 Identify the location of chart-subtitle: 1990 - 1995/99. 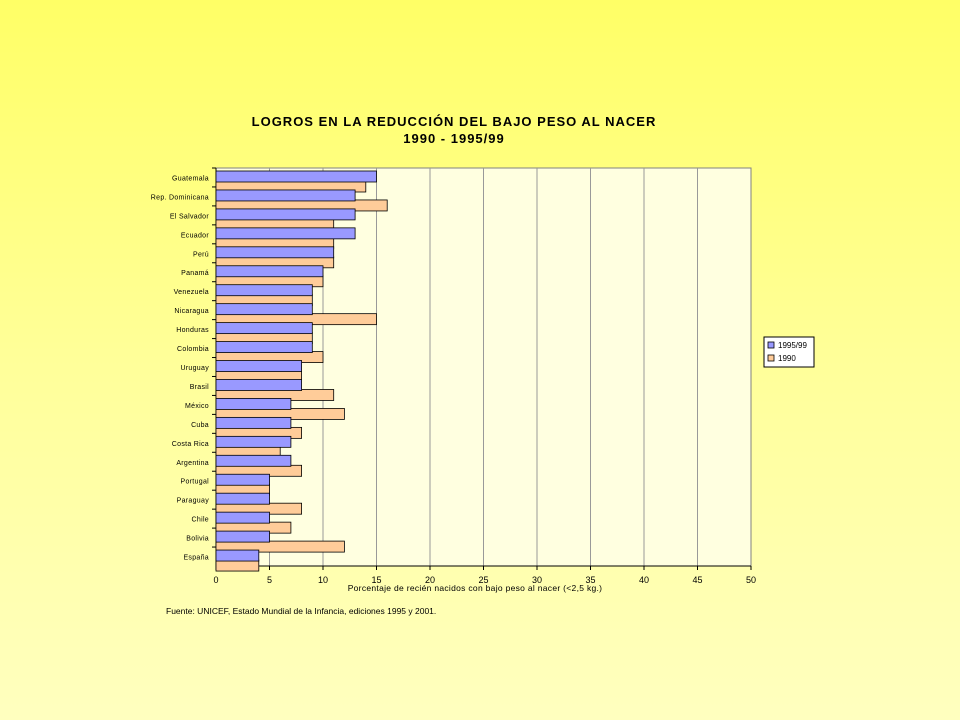
(453, 138).